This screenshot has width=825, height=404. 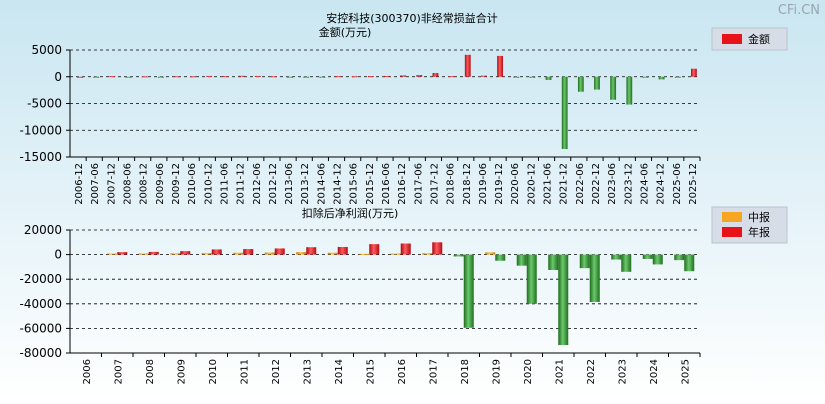 What do you see at coordinates (402, 184) in the screenshot?
I see `chart1-x-tick-label: 2016-12` at bounding box center [402, 184].